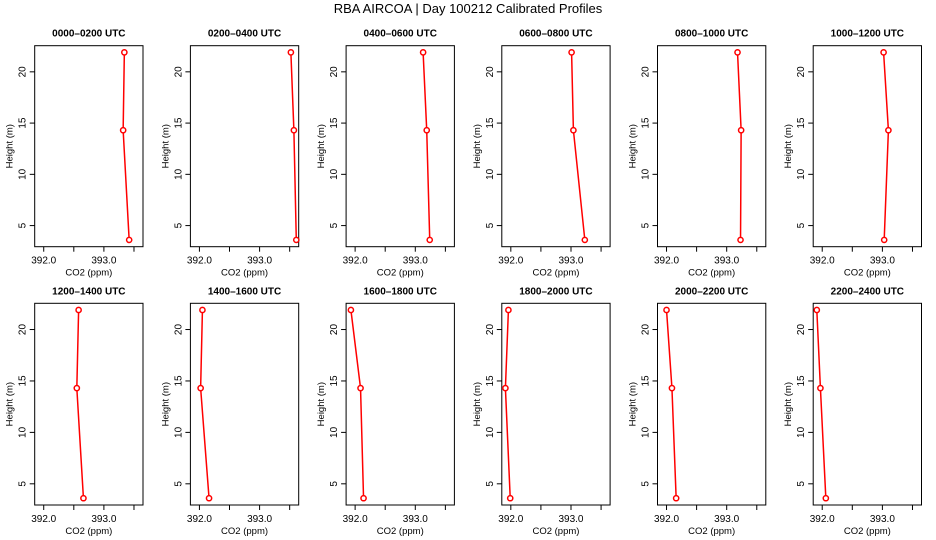  Describe the element at coordinates (867, 34) in the screenshot. I see `panel-title: 1000–1200 UTC` at that location.